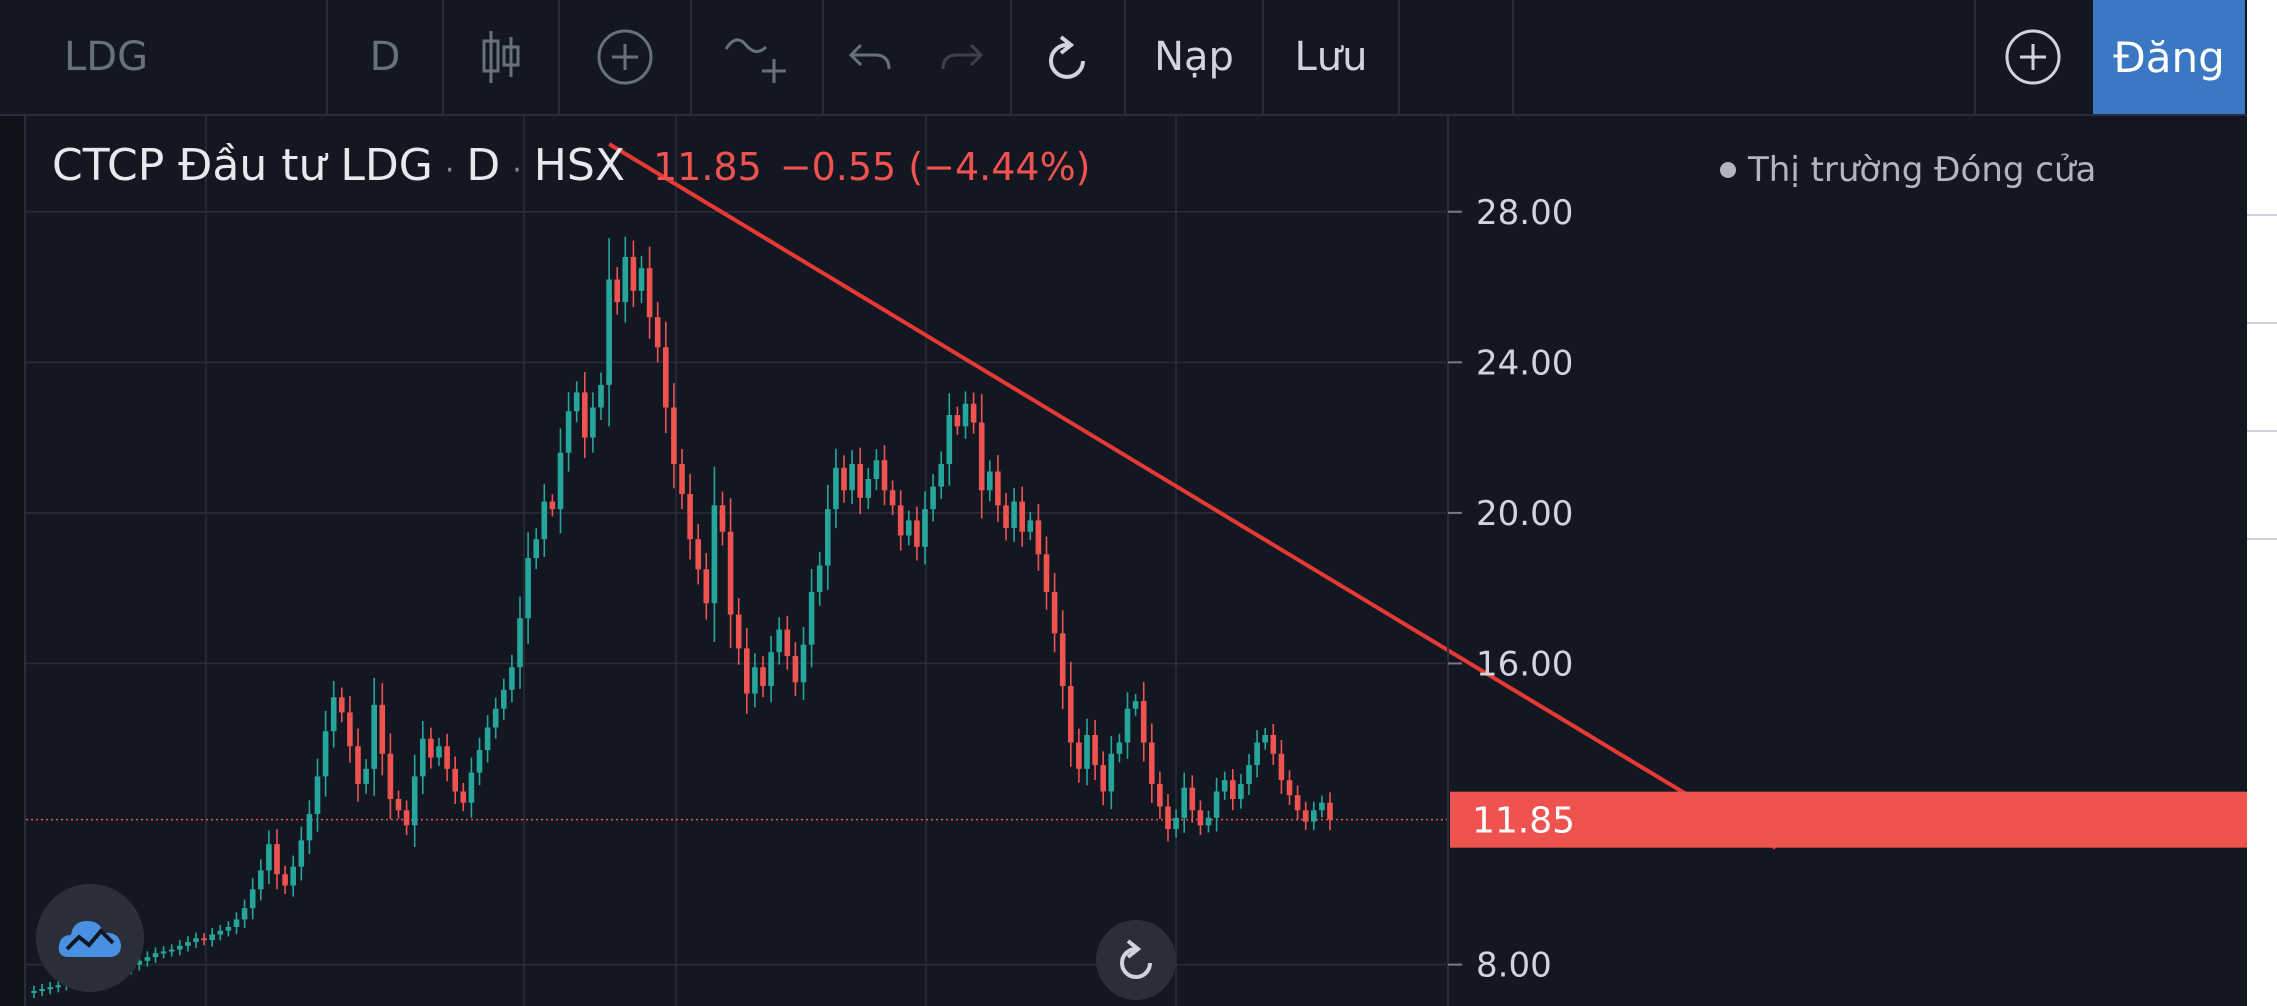 This screenshot has height=1006, width=2277. What do you see at coordinates (2262, 503) in the screenshot?
I see `right-side-panel` at bounding box center [2262, 503].